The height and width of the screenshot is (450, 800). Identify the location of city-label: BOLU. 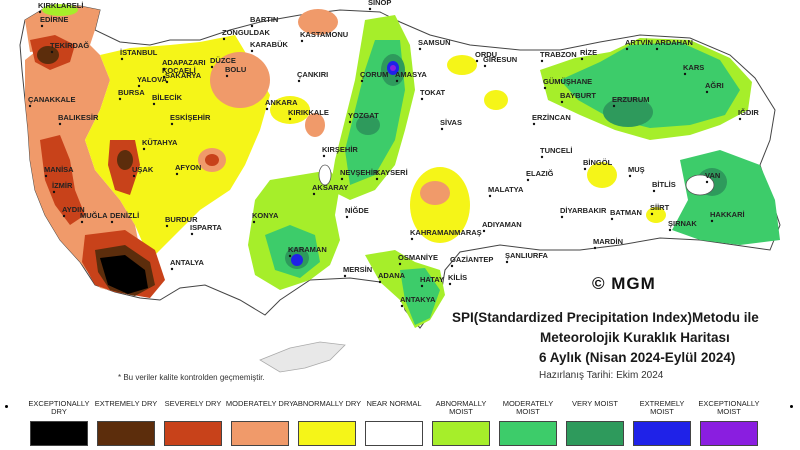
(235, 69).